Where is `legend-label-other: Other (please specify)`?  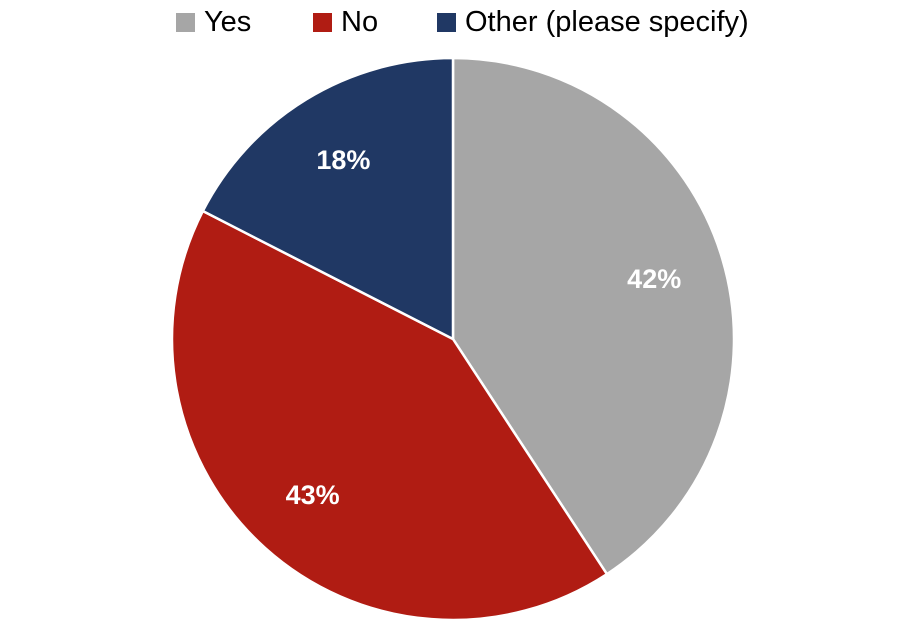
legend-label-other: Other (please specify) is located at coordinates (607, 22).